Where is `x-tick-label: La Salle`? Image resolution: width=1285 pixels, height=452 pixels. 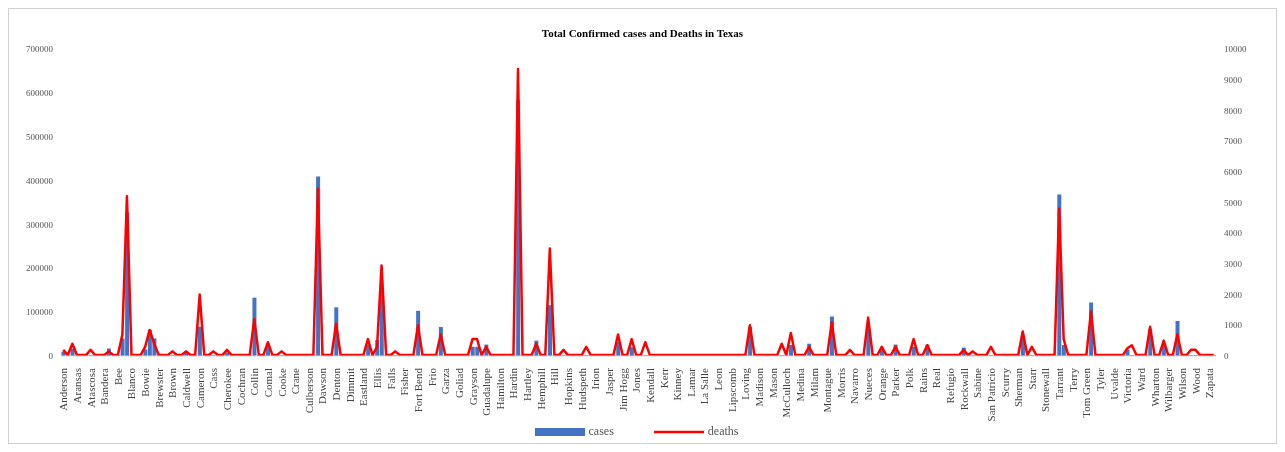
x-tick-label: La Salle is located at coordinates (704, 386).